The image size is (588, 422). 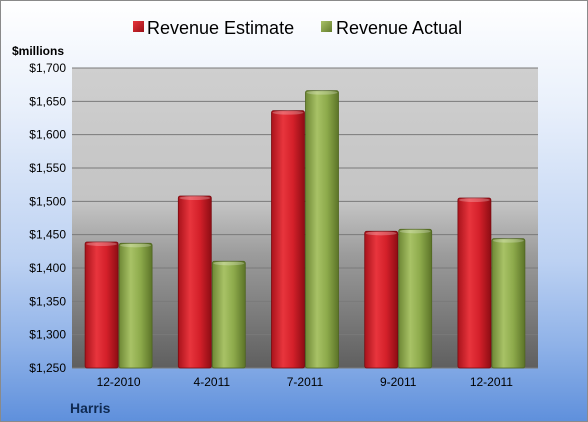 What do you see at coordinates (508, 303) in the screenshot?
I see `bar-actual-12-2011` at bounding box center [508, 303].